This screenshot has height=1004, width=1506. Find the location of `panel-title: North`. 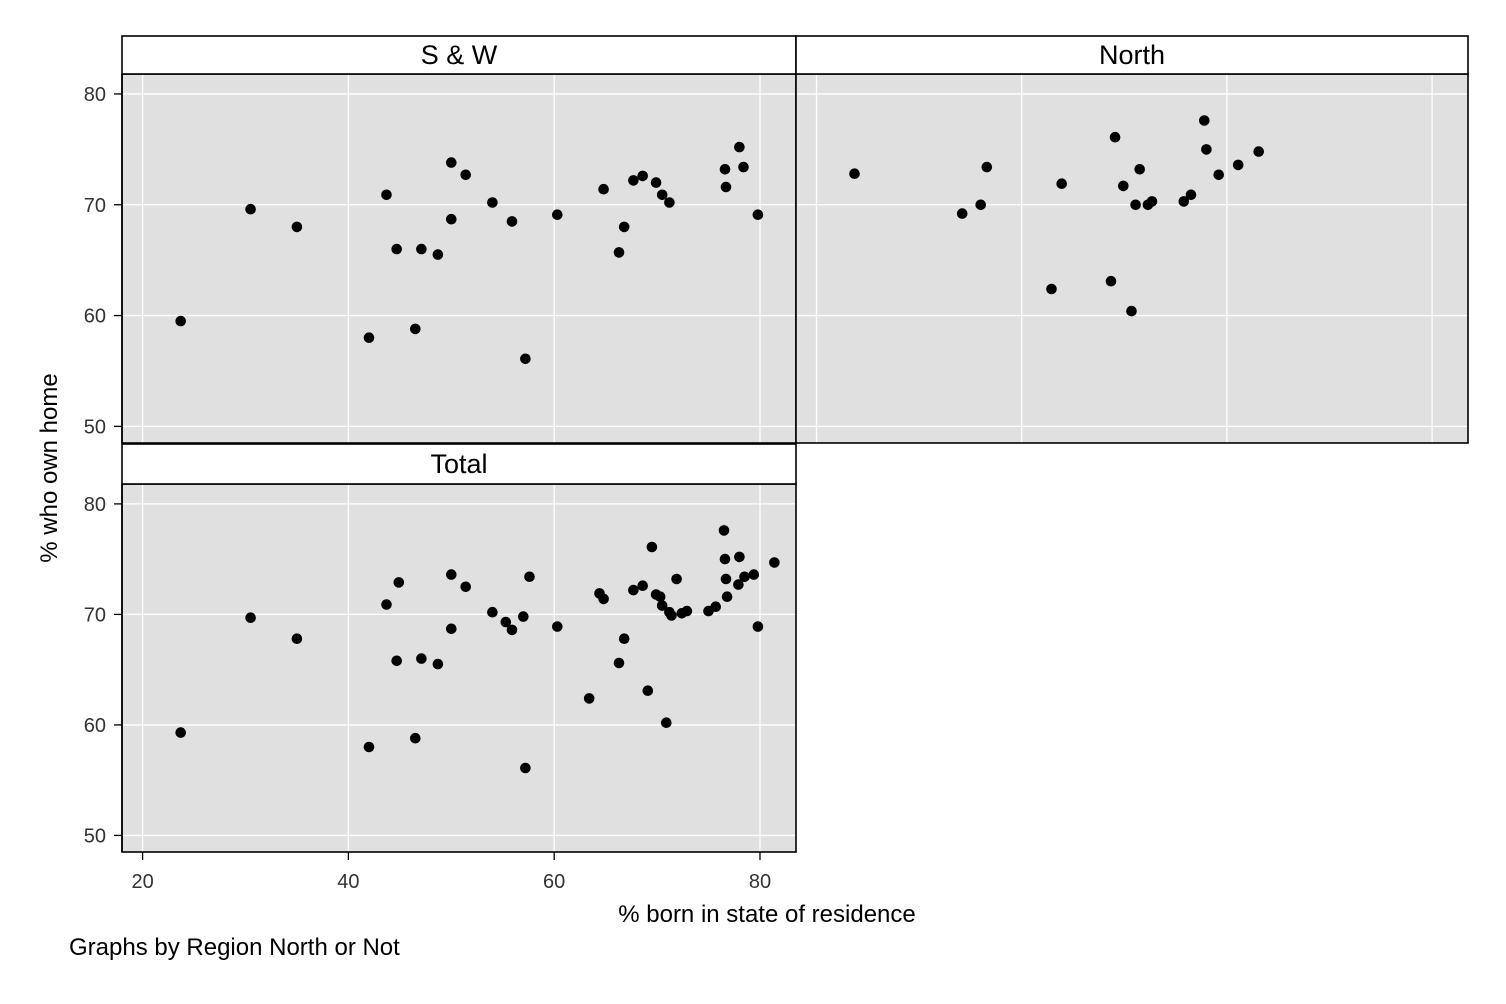

panel-title: North is located at coordinates (1132, 55).